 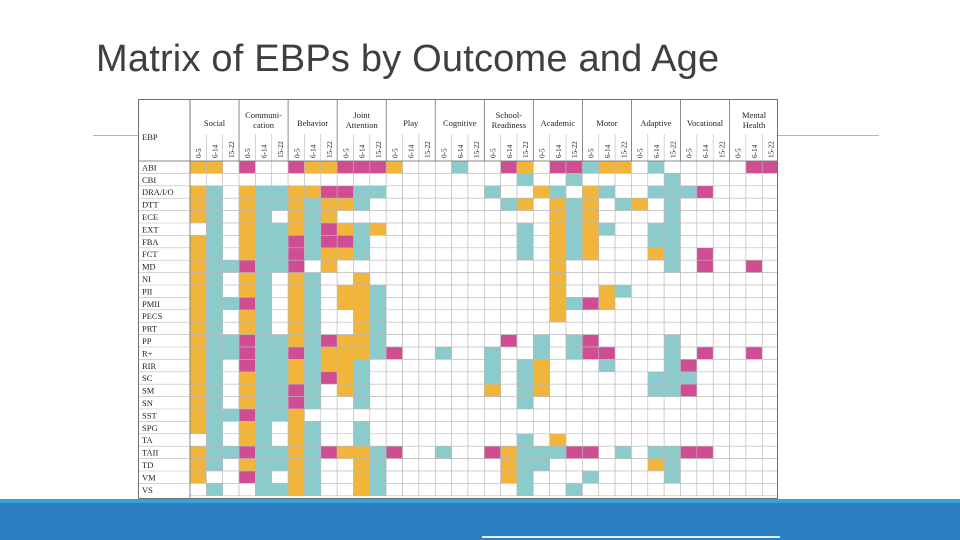 I want to click on ebp-row-label: PII, so click(x=147, y=291).